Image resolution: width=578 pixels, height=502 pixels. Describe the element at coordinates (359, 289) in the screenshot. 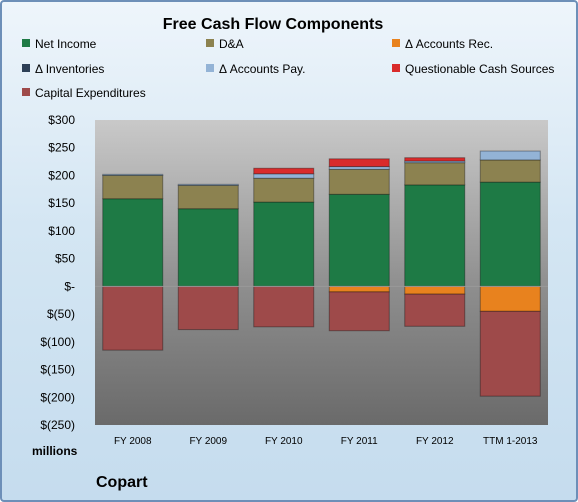

I see `bar-accounts-rec-fy-2011` at that location.